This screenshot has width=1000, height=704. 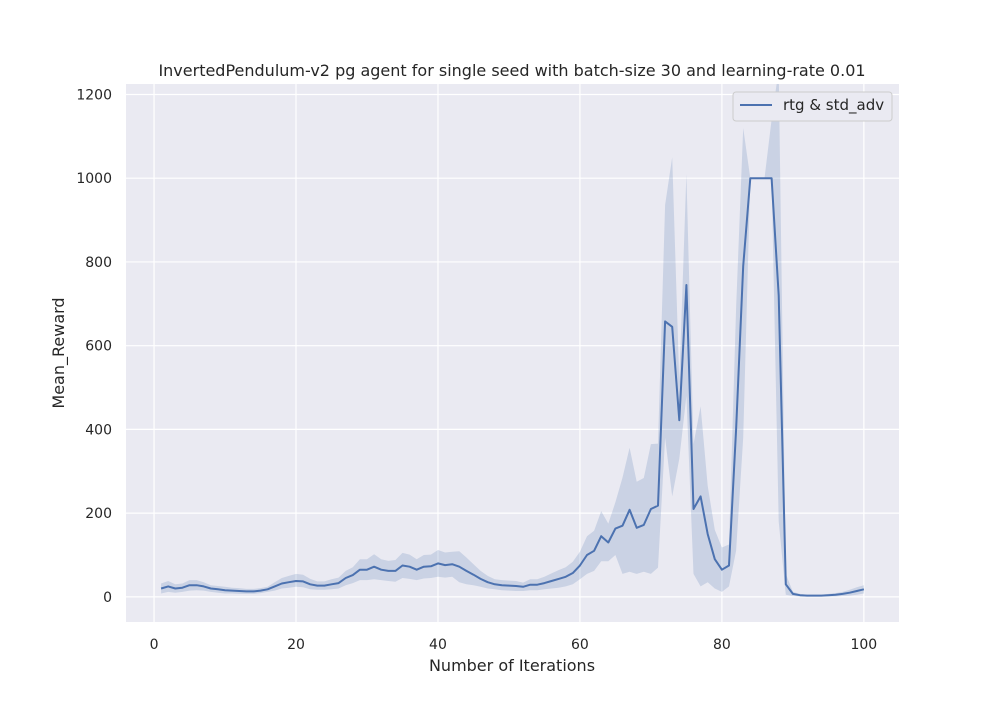 I want to click on x-tick-label: 40, so click(x=438, y=645).